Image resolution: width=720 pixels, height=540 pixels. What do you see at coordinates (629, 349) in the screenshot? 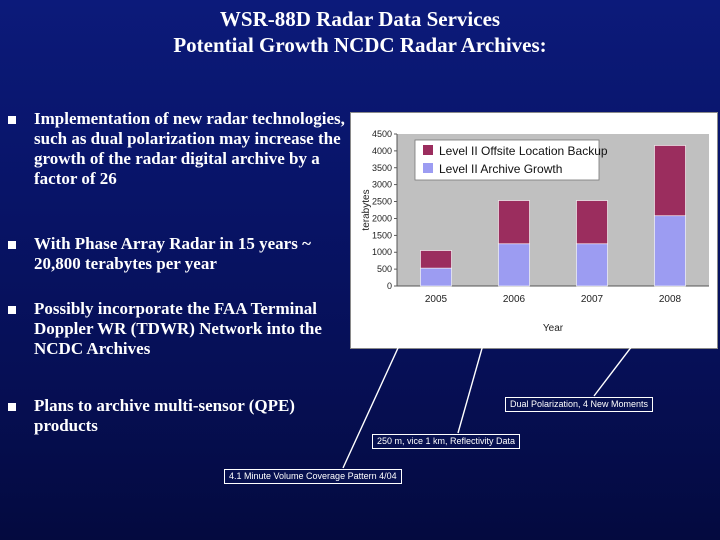
I see `arrow-dual-polarization` at bounding box center [629, 349].